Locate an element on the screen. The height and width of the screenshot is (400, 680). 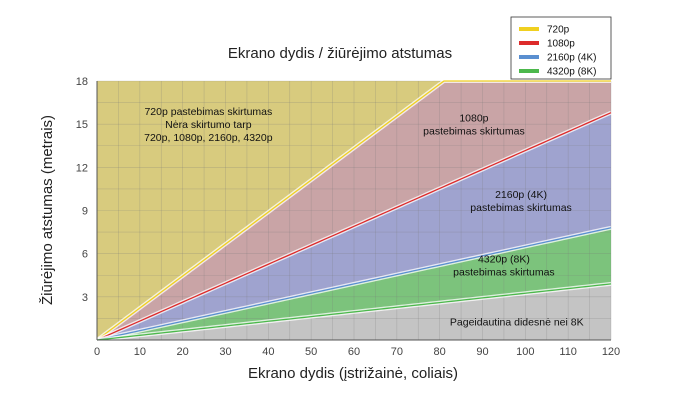
x-tick-label: 60 is located at coordinates (354, 352).